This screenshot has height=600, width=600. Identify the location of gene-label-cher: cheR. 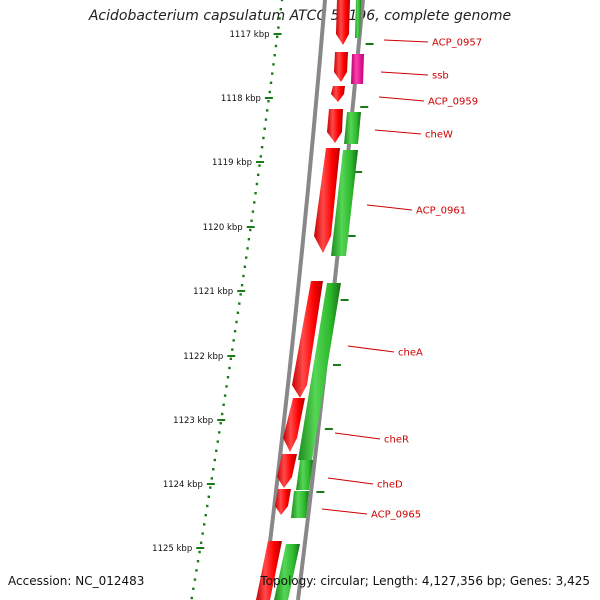
(396, 440).